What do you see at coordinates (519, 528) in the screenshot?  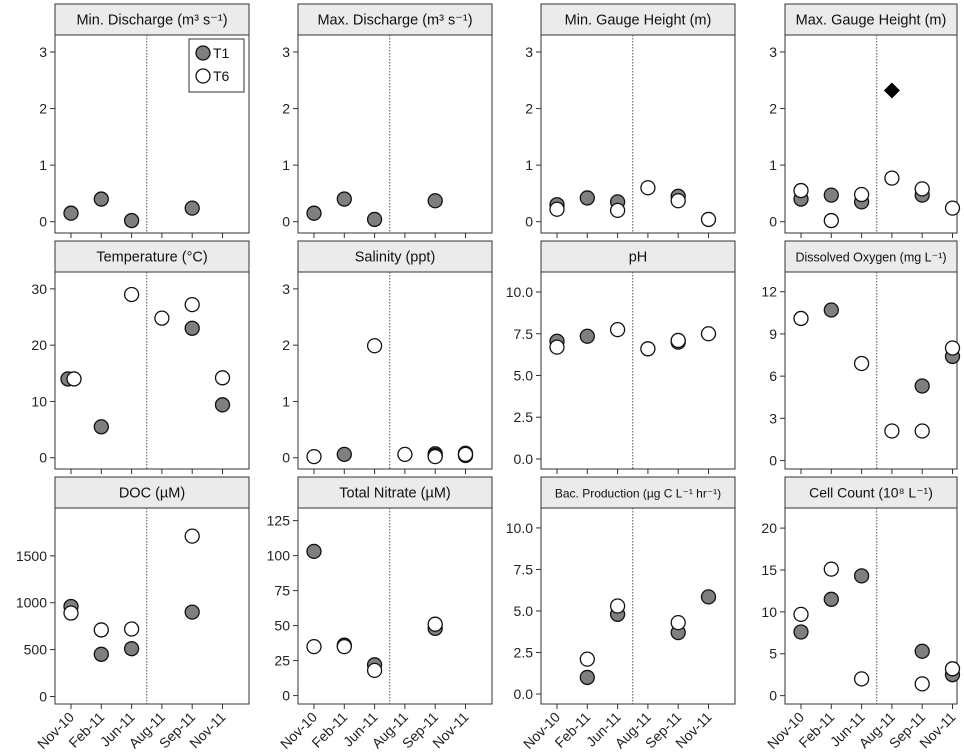 I see `y-tick-label: 10.0` at bounding box center [519, 528].